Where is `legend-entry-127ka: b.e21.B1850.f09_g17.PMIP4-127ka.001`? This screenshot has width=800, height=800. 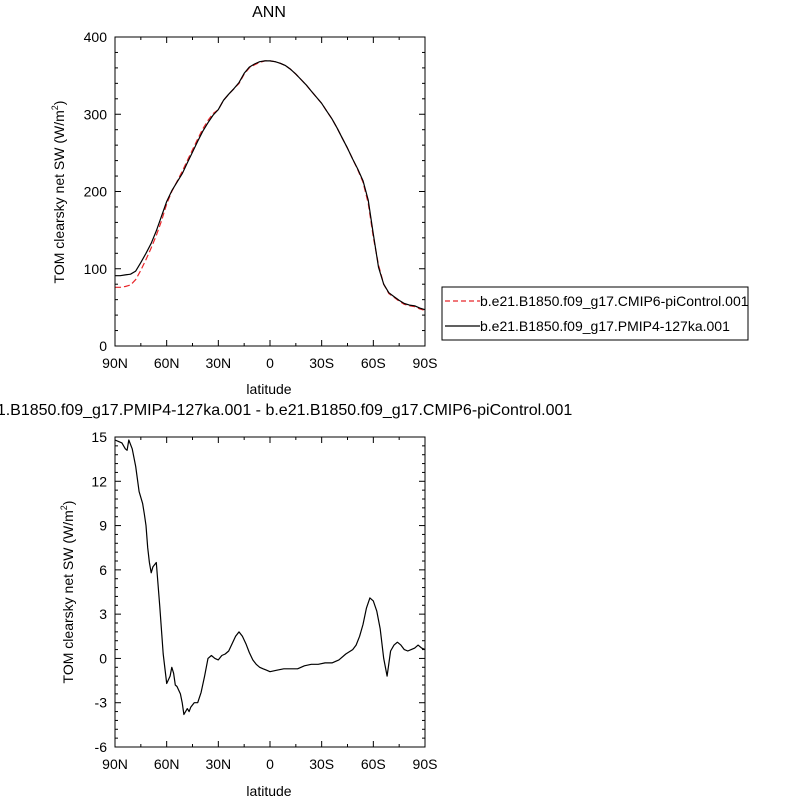 legend-entry-127ka: b.e21.B1850.f09_g17.PMIP4-127ka.001 is located at coordinates (605, 326).